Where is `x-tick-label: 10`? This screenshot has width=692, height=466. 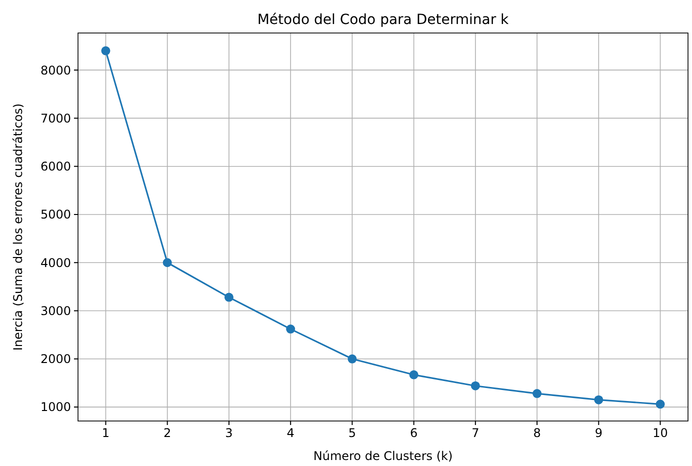
x-tick-label: 10 is located at coordinates (660, 433).